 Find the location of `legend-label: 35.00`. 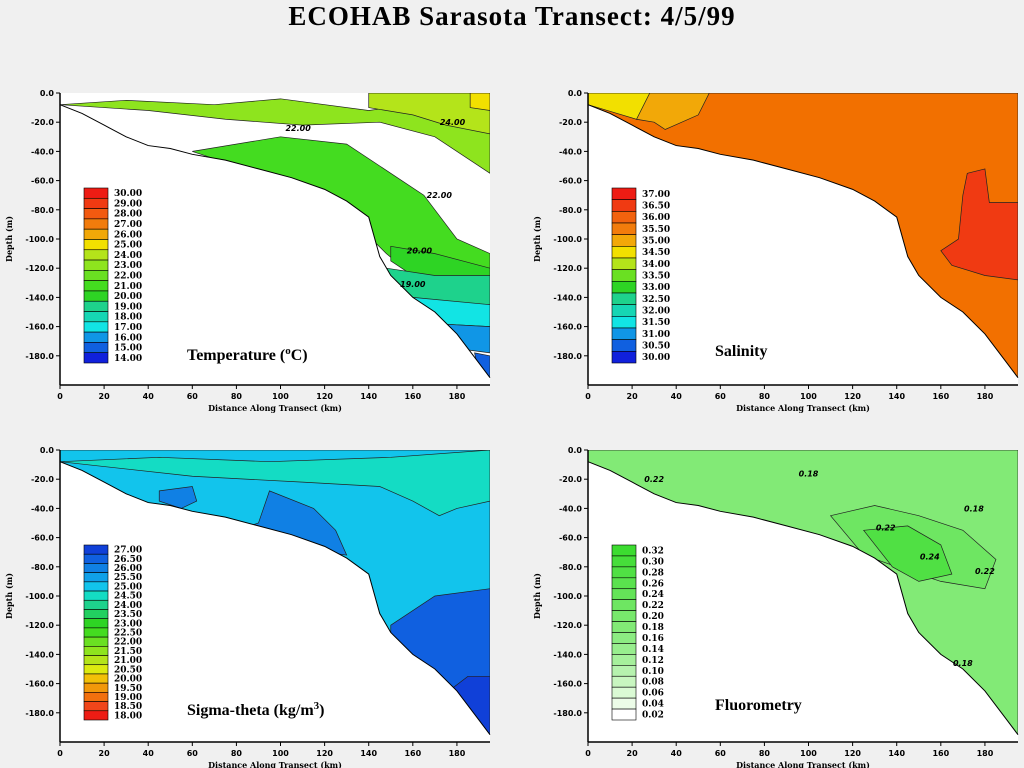

legend-label: 35.00 is located at coordinates (656, 242).